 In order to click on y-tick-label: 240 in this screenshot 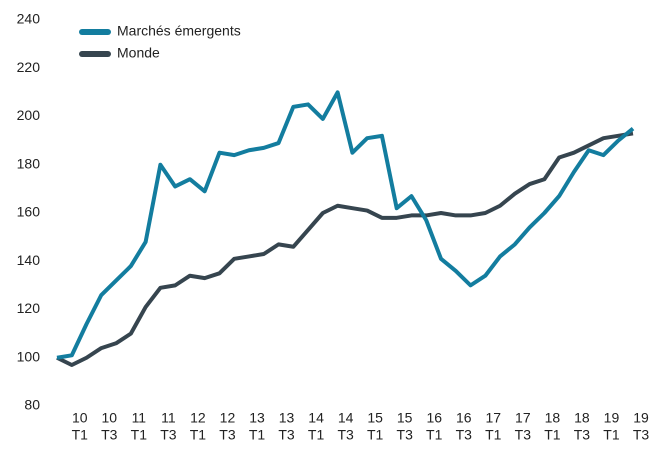, I will do `click(29, 19)`.